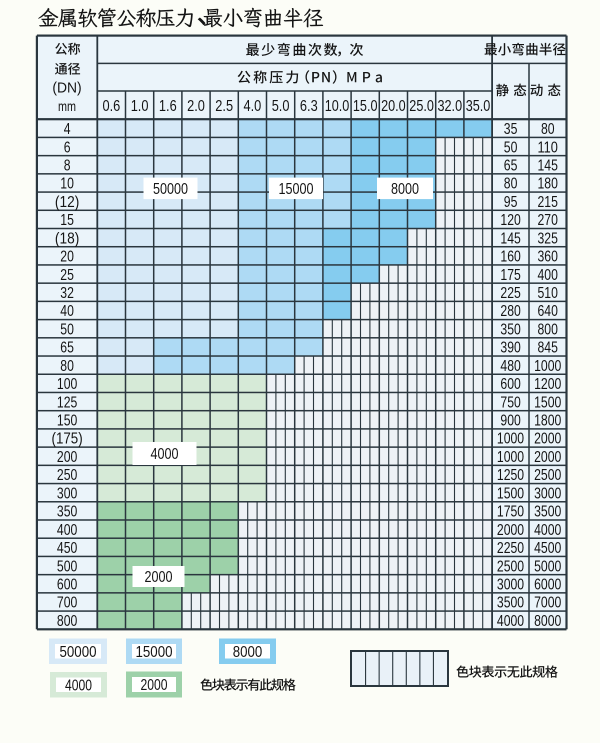 The image size is (600, 743). I want to click on svg-text: 15, so click(67, 220).